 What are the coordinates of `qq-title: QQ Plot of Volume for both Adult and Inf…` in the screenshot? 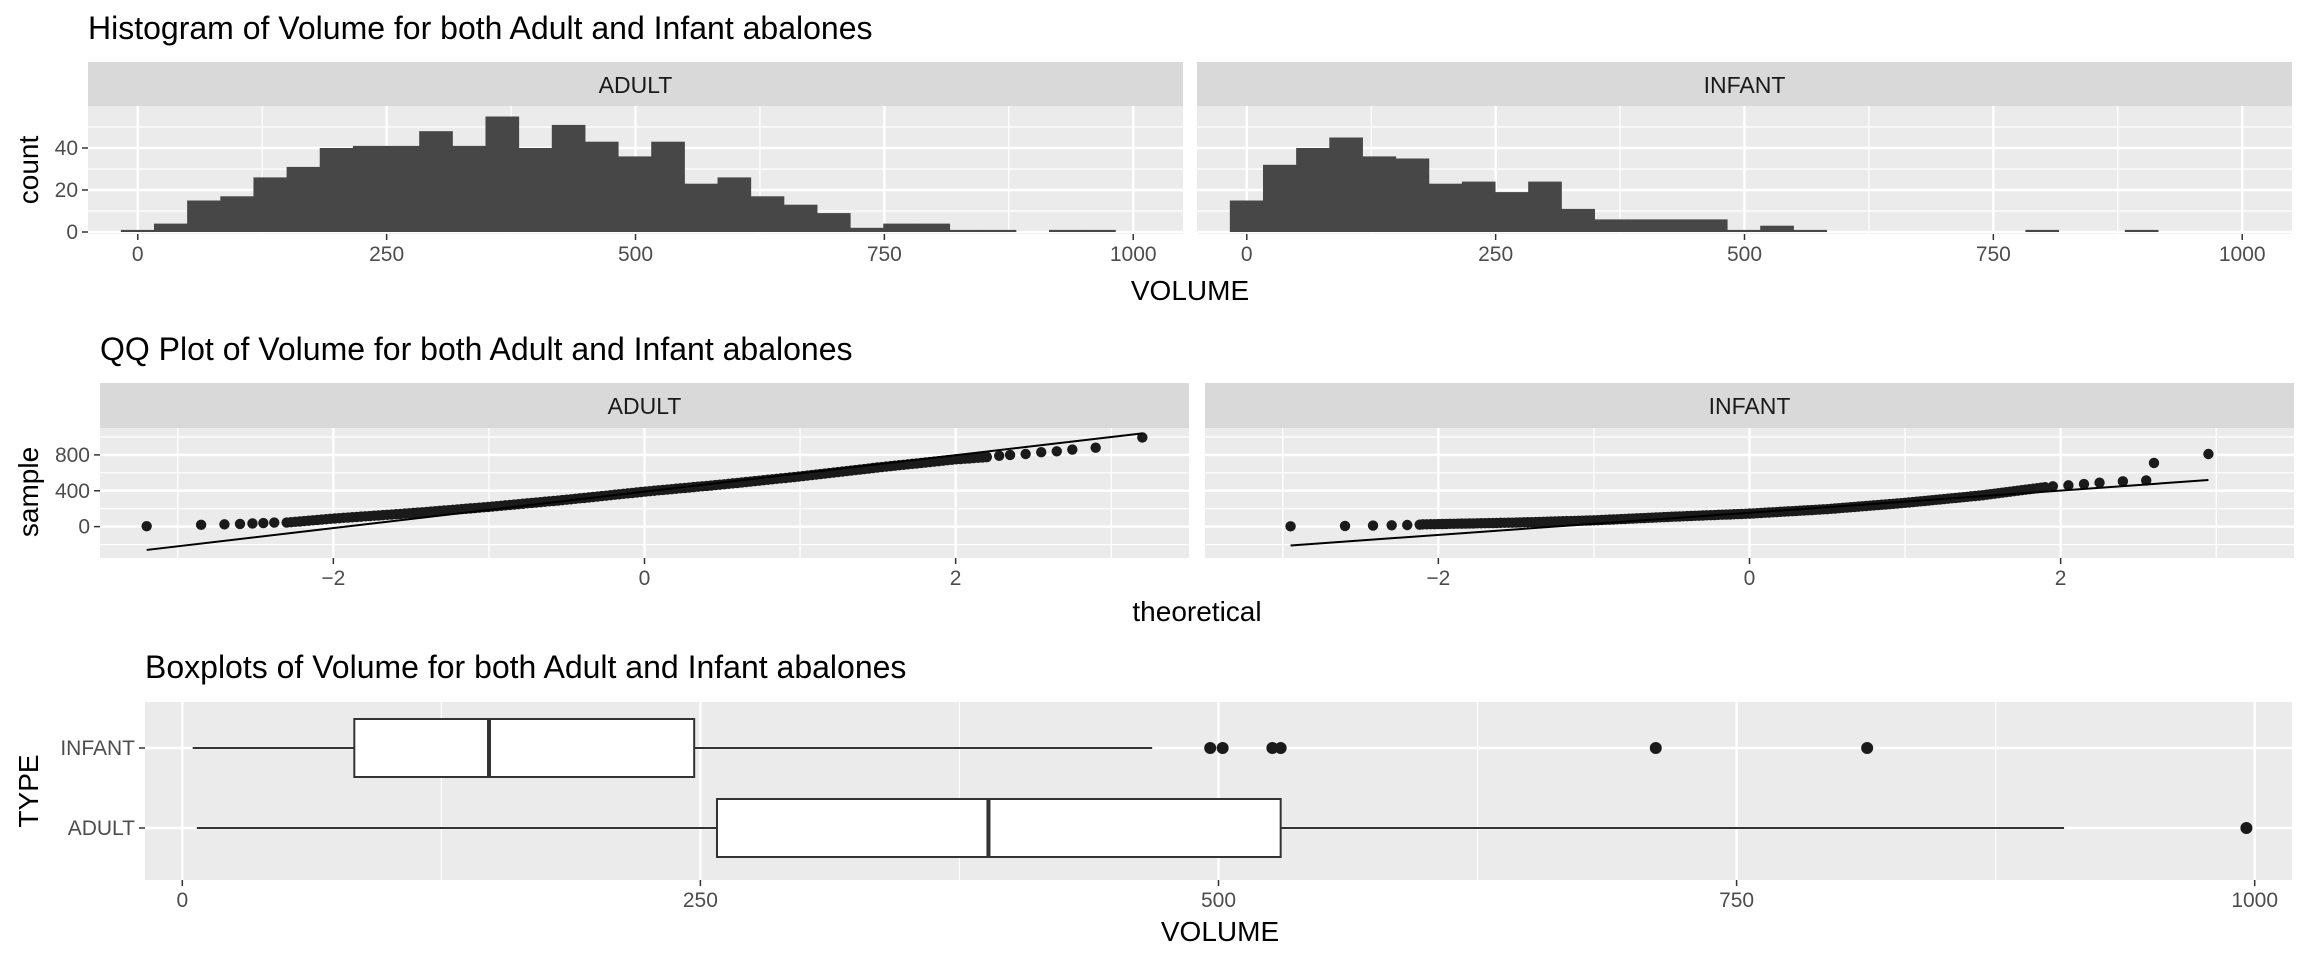 It's located at (476, 349).